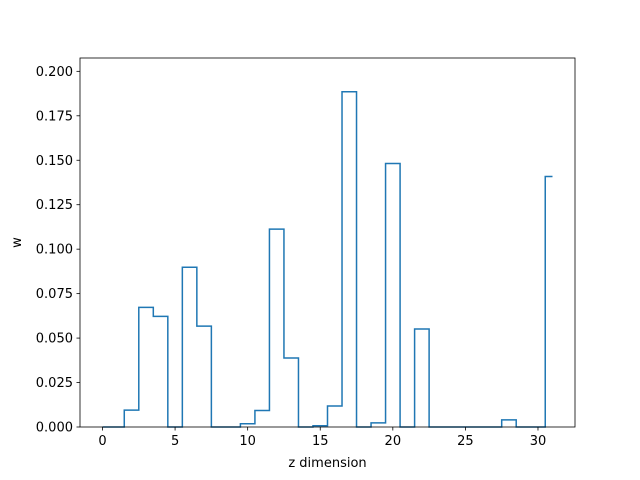 This screenshot has width=640, height=480. I want to click on x-tick-label: 25, so click(465, 441).